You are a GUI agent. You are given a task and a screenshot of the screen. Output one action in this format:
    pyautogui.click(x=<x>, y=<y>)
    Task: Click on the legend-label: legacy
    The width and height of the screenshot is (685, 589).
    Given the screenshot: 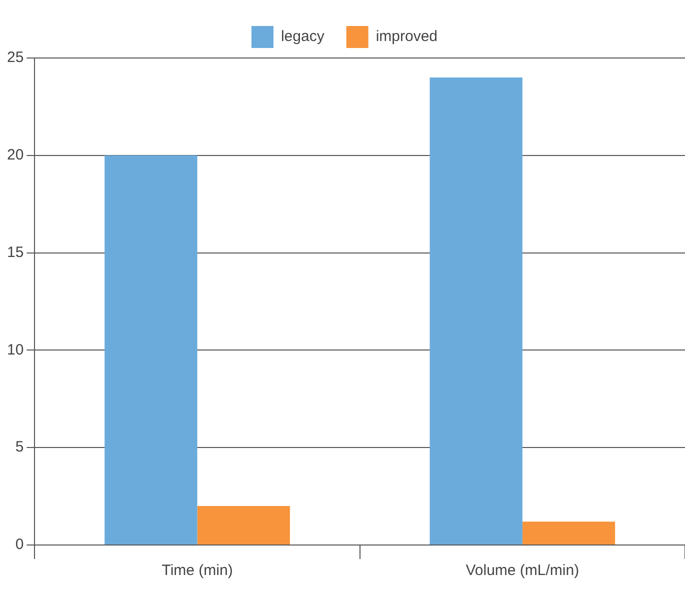 What is the action you would take?
    pyautogui.click(x=302, y=37)
    